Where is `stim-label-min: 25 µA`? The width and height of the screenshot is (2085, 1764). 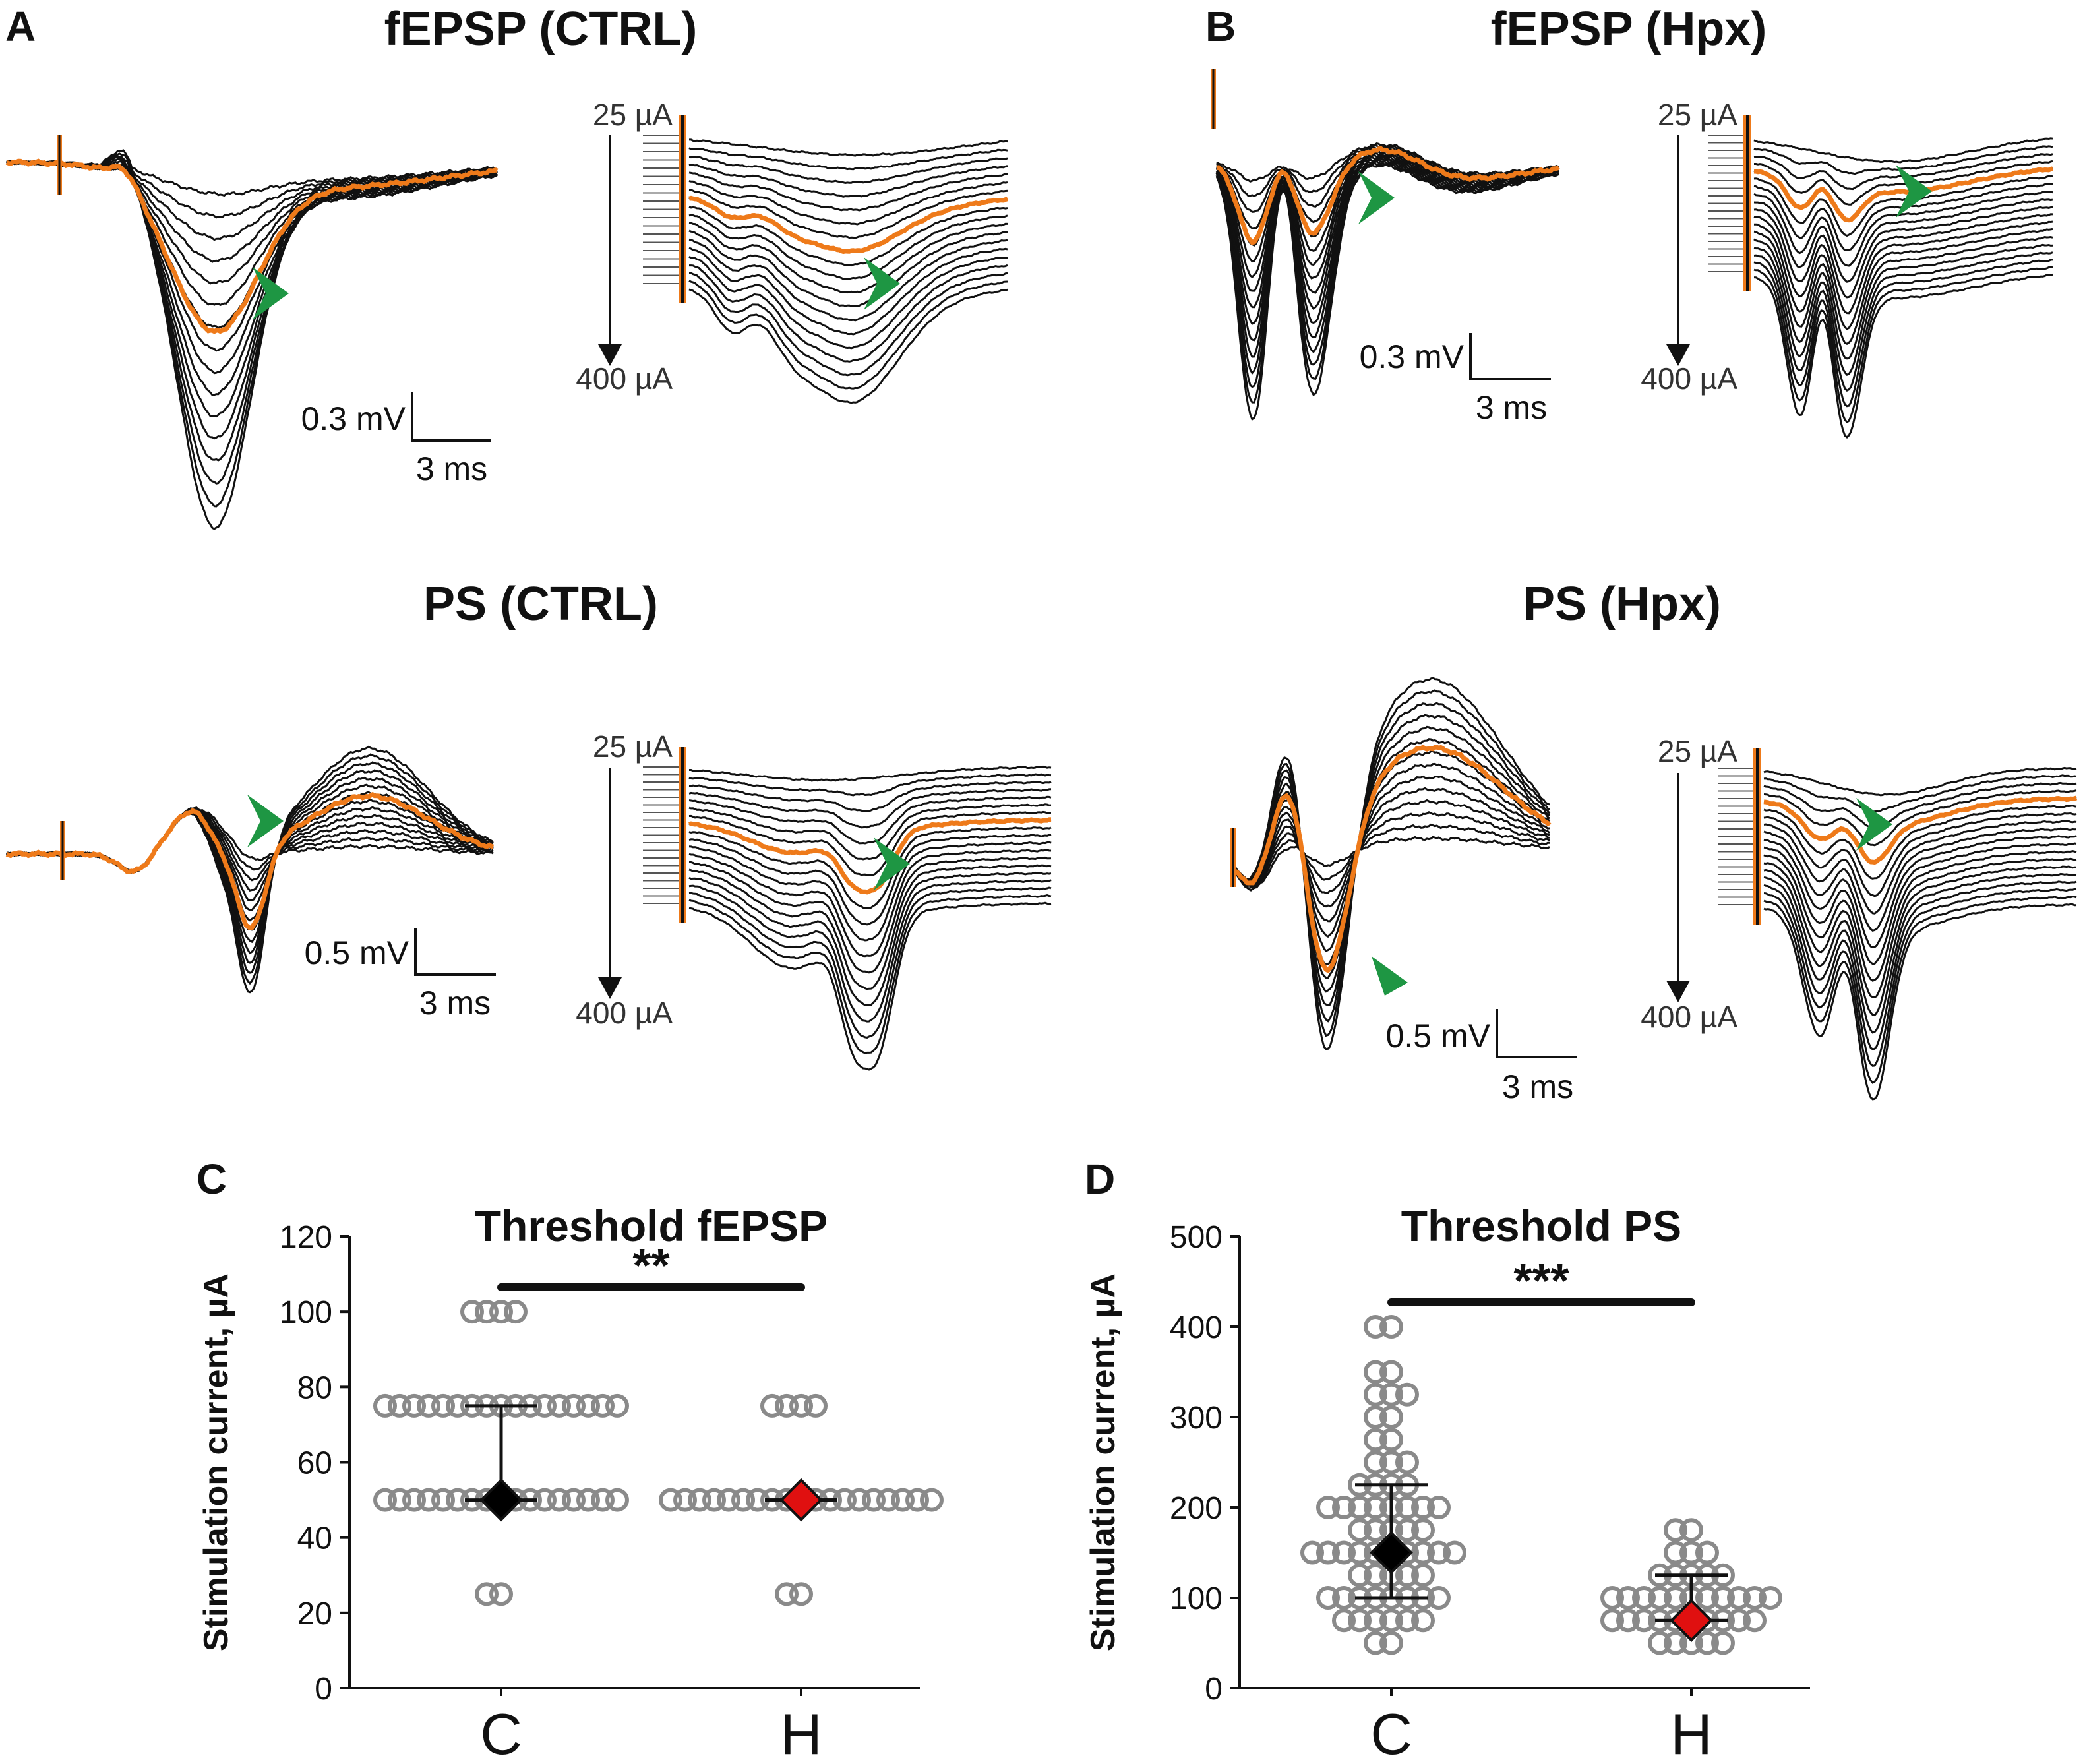 stim-label-min: 25 µA is located at coordinates (1698, 115).